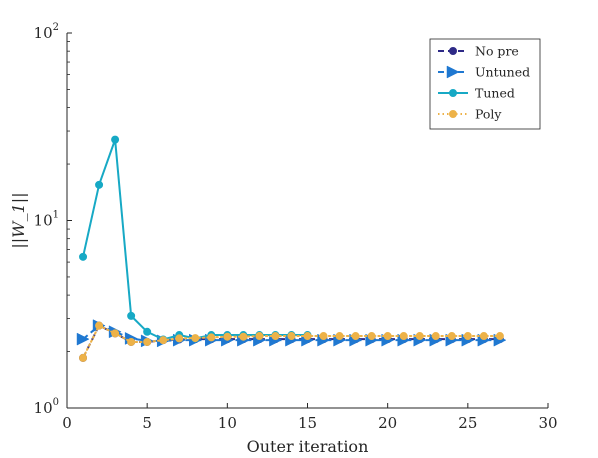  I want to click on x-tick-label: 20, so click(387, 423).